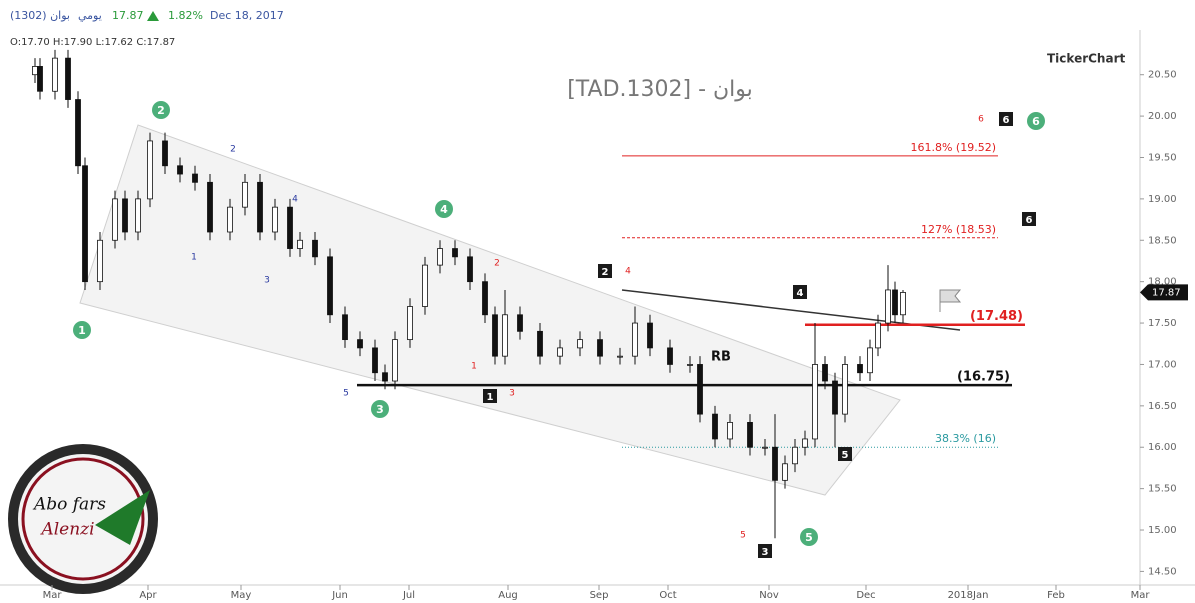 The height and width of the screenshot is (603, 1195). I want to click on y-tick-label: 16.00, so click(1162, 447).